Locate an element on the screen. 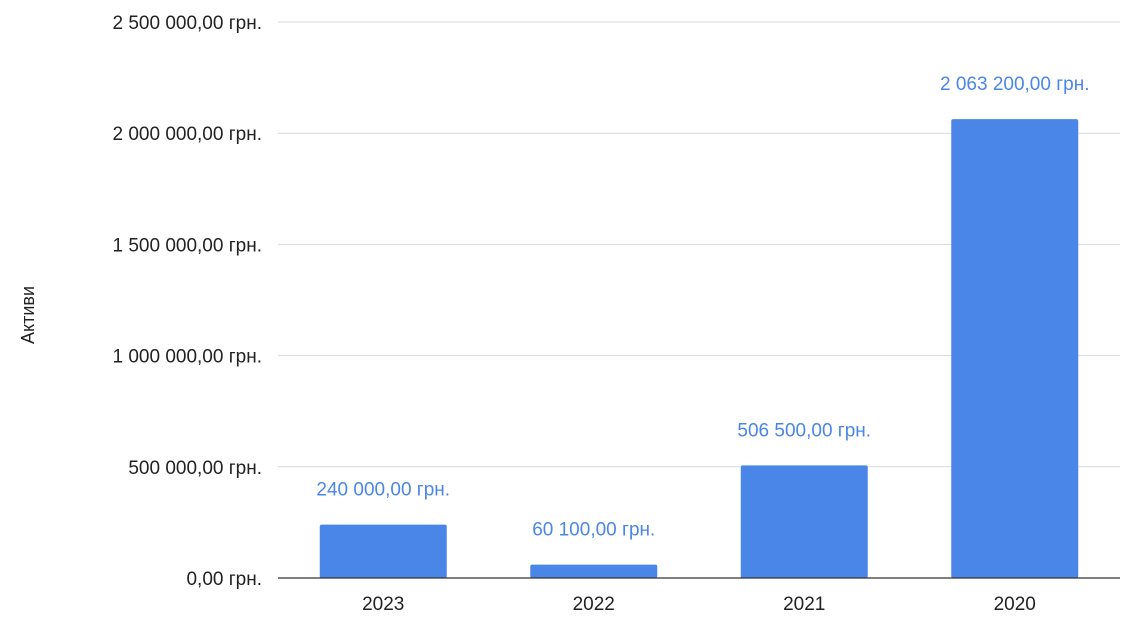 This screenshot has height=619, width=1131. data-label: 506 500,00 грн. is located at coordinates (804, 430).